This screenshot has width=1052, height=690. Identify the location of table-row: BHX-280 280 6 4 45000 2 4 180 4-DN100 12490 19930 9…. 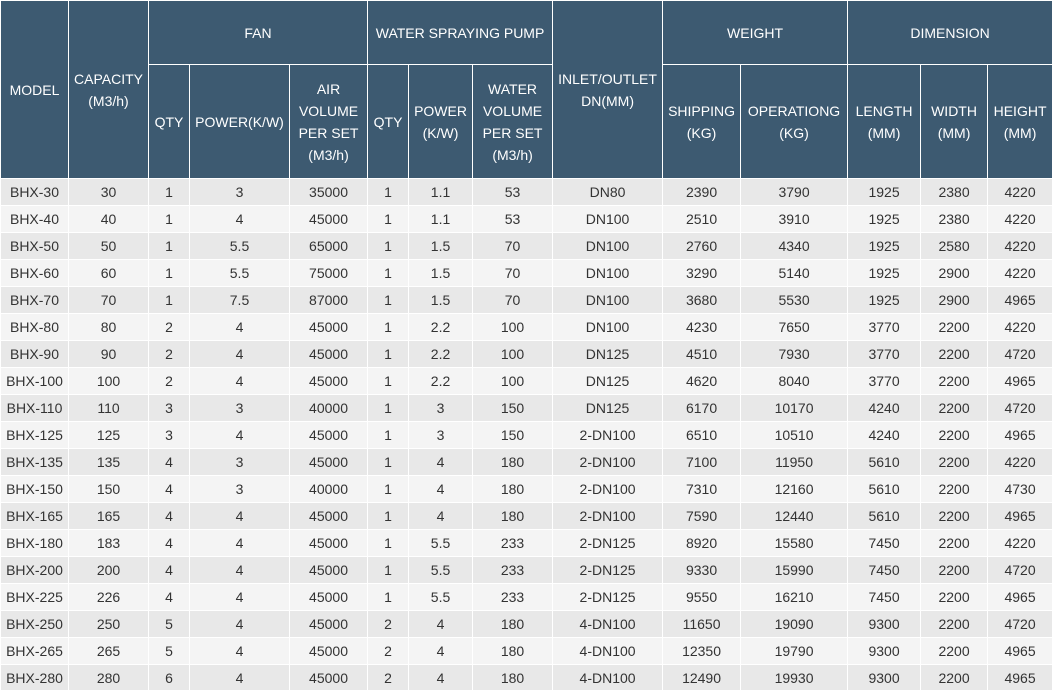
(526, 677).